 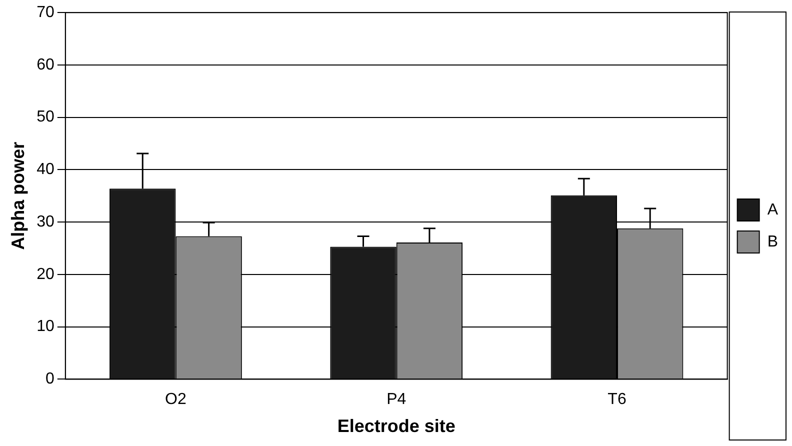 What do you see at coordinates (772, 209) in the screenshot?
I see `legend-label: A` at bounding box center [772, 209].